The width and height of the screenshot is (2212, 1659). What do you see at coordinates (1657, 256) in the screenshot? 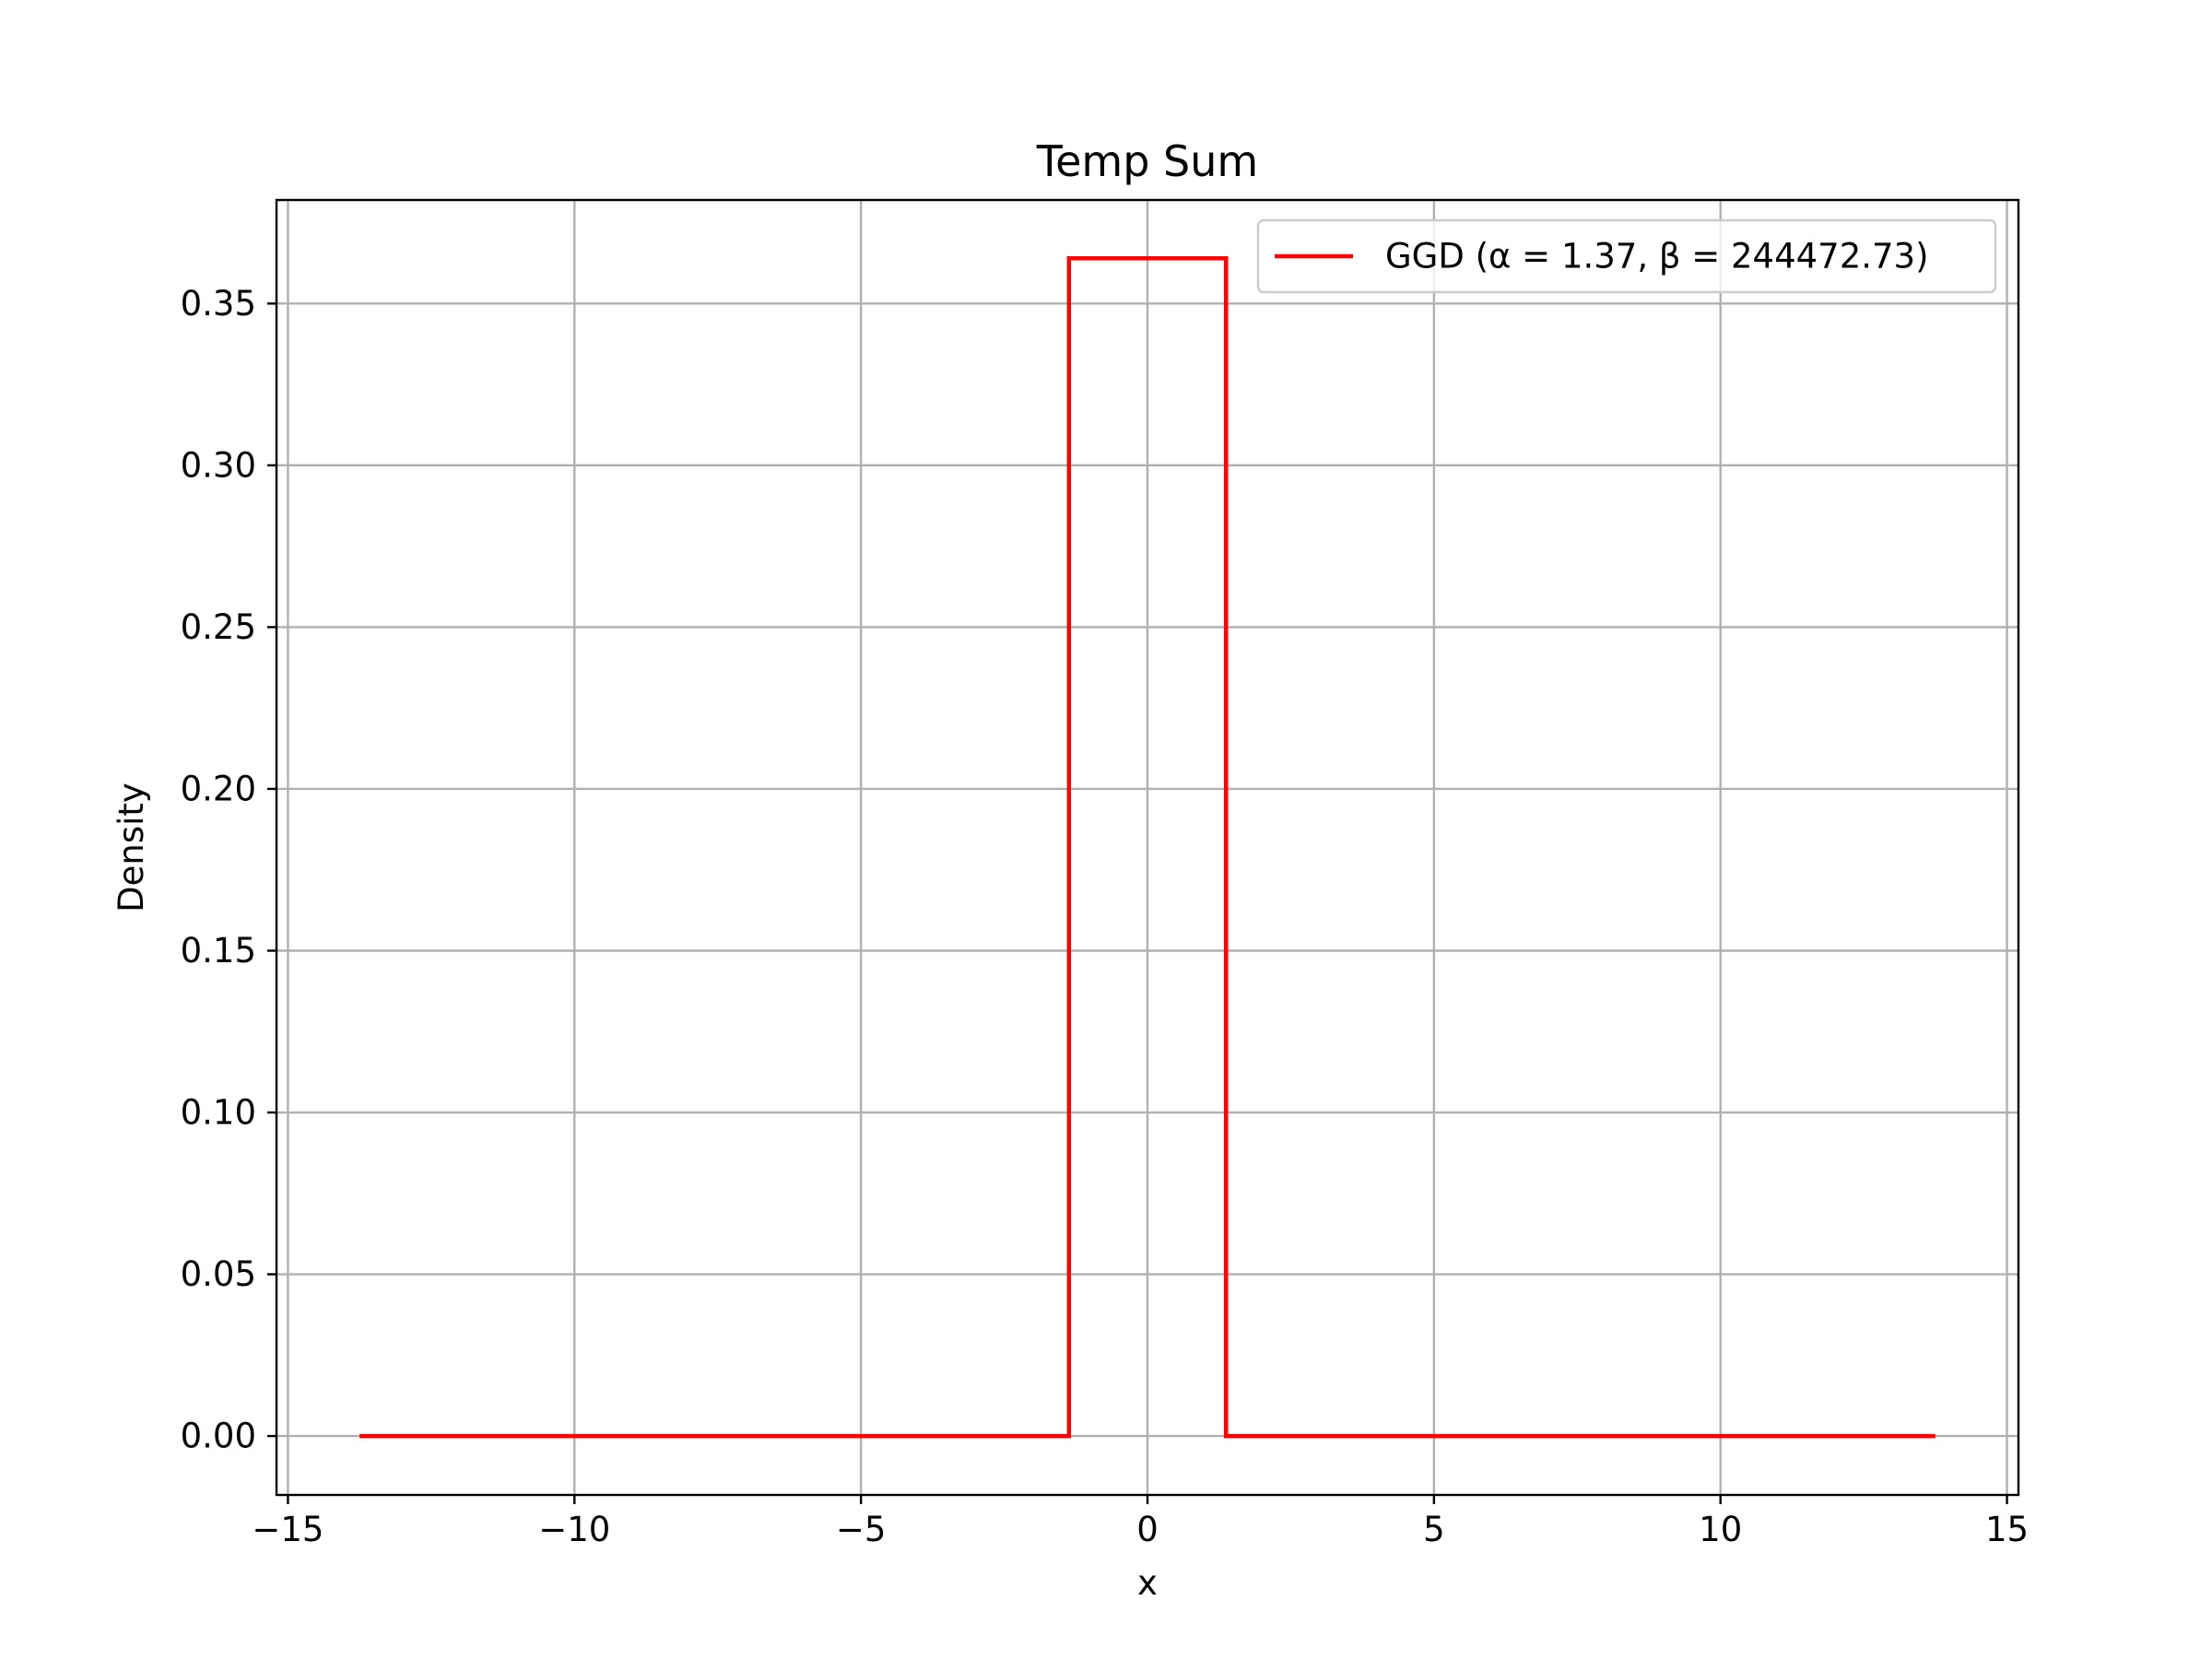
I see `legend-label: GGD (α = 1.37, β = 244472.73)` at bounding box center [1657, 256].